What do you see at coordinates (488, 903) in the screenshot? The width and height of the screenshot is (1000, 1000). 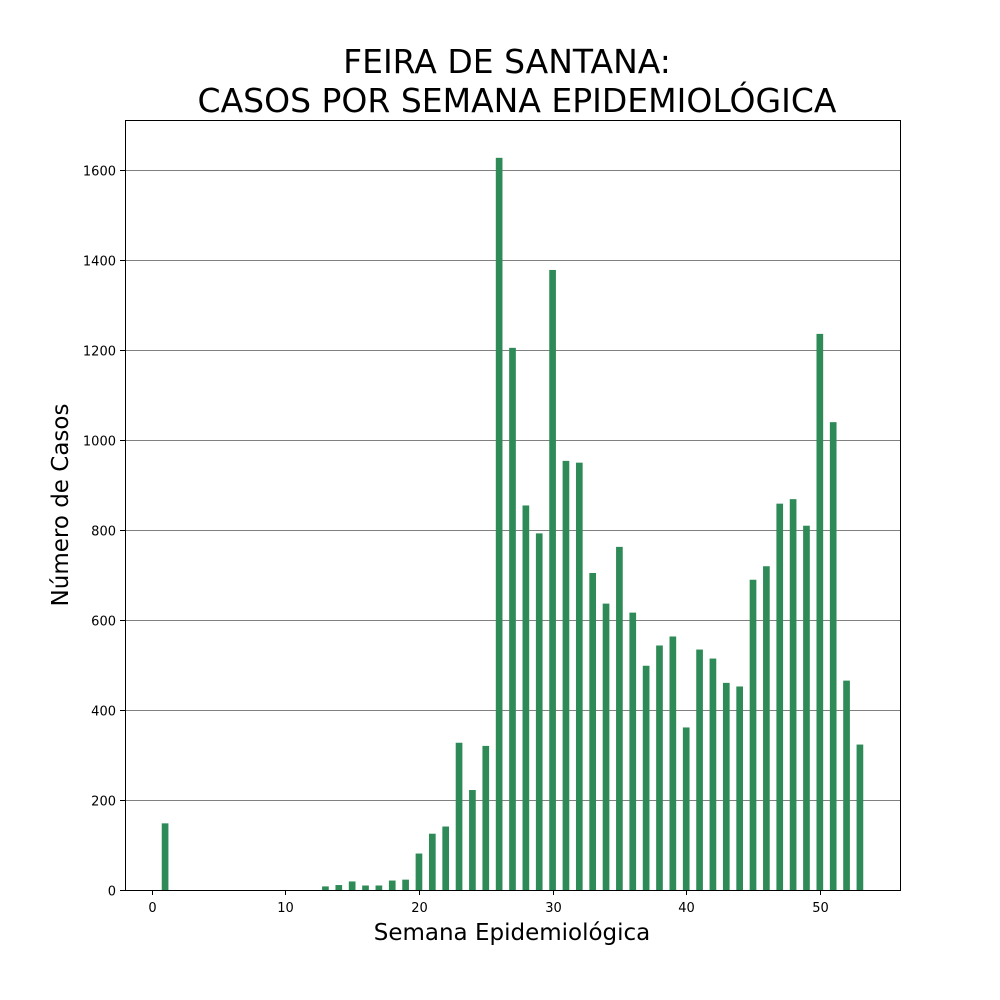 I see `x-ticks: 0 10 20 30 40 50` at bounding box center [488, 903].